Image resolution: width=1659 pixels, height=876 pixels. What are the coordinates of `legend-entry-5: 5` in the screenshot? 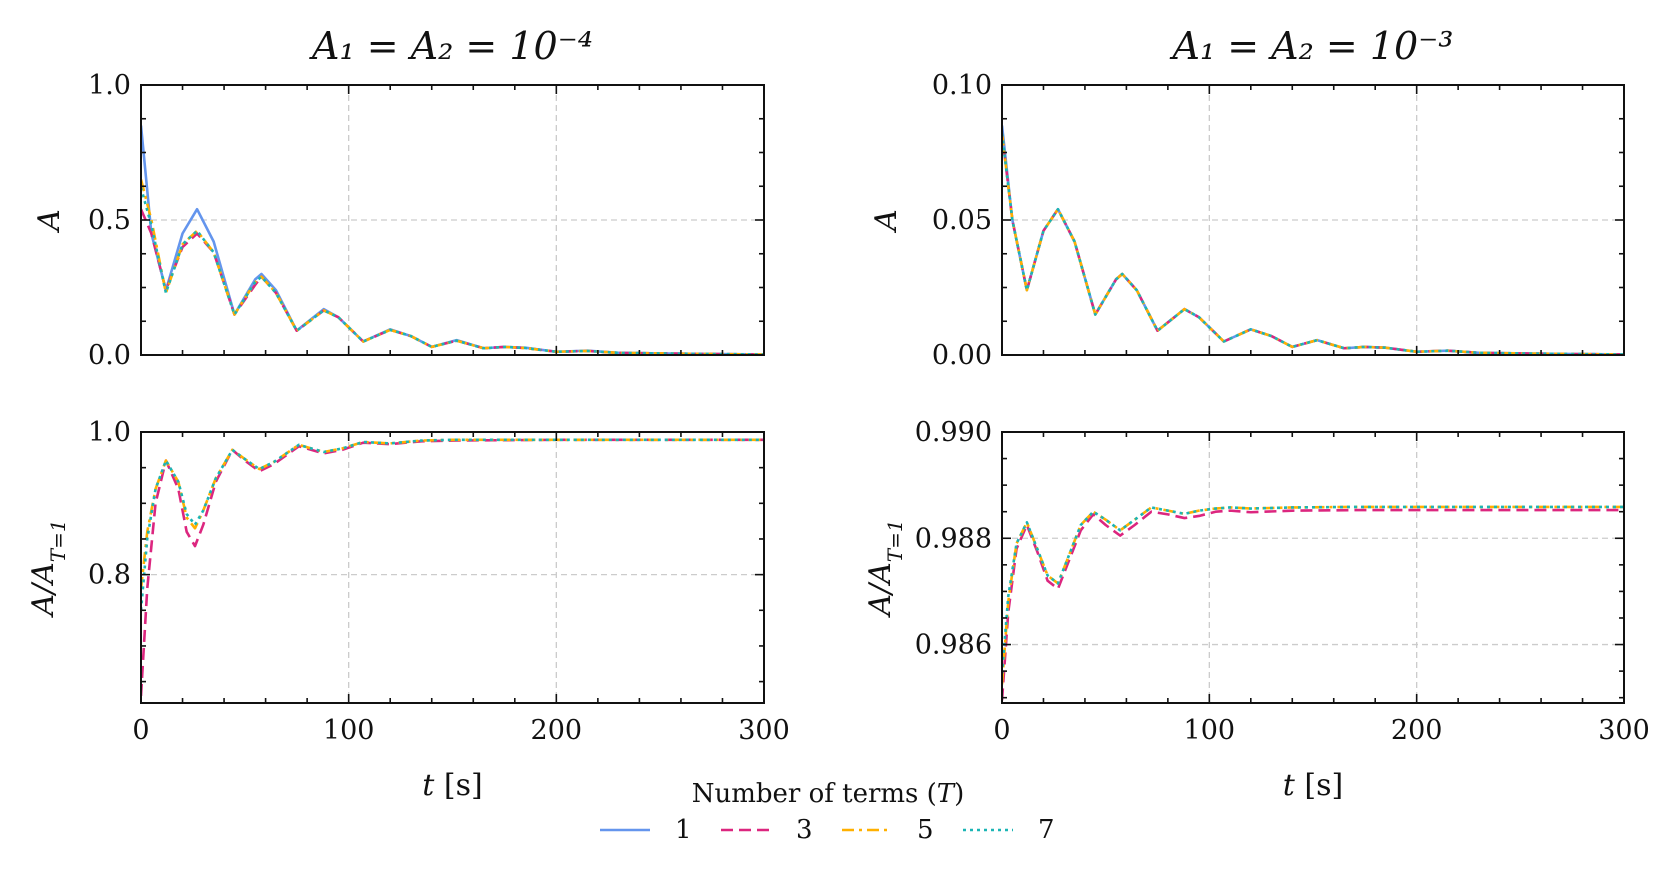 It's located at (888, 830).